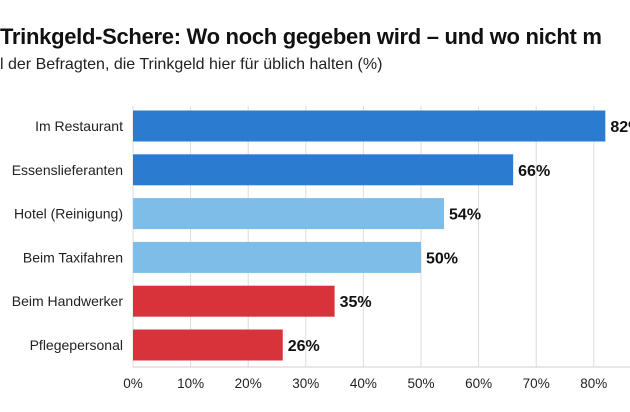 The height and width of the screenshot is (412, 630). What do you see at coordinates (79, 126) in the screenshot?
I see `category-label: Im Restaurant` at bounding box center [79, 126].